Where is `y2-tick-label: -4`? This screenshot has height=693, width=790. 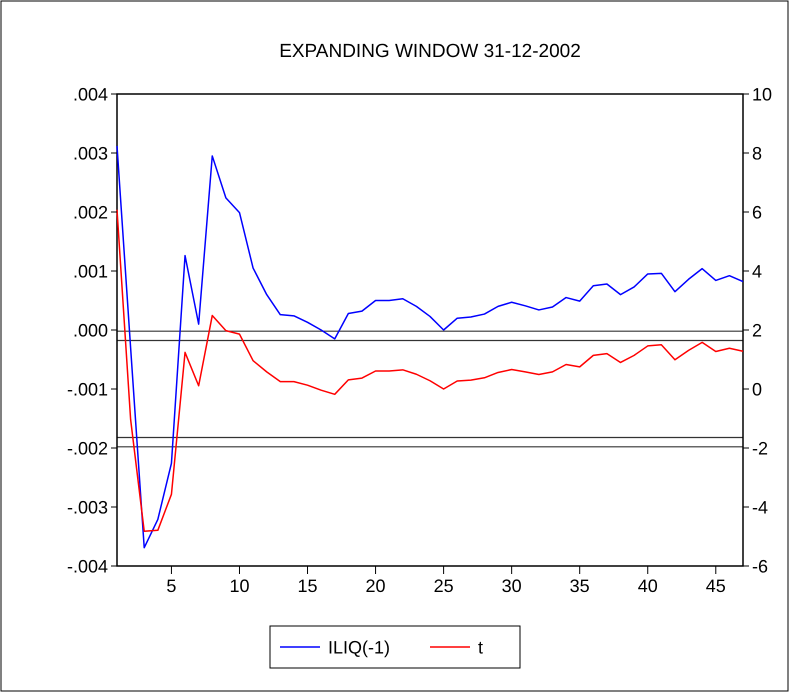 y2-tick-label: -4 is located at coordinates (760, 507).